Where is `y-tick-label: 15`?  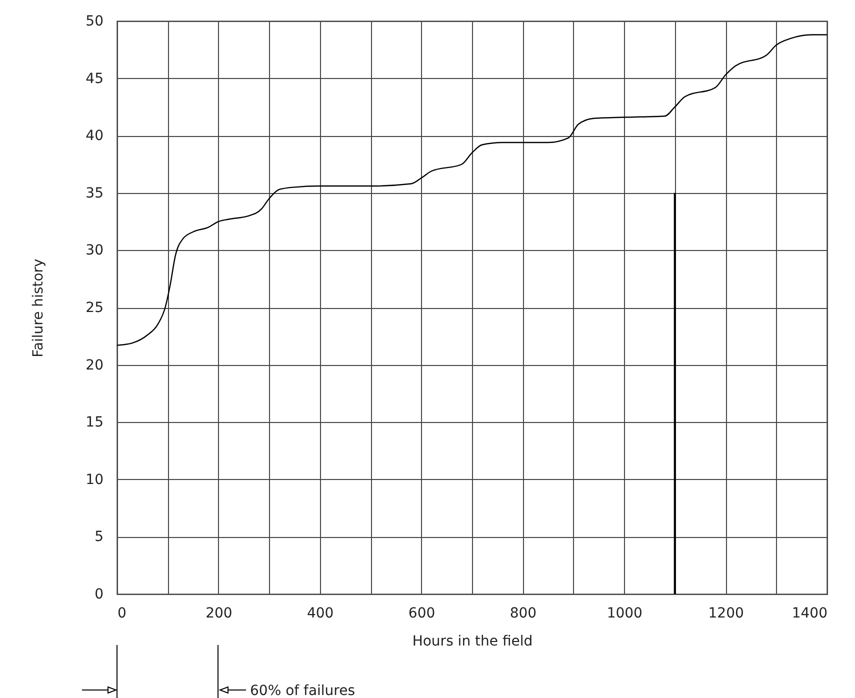 y-tick-label: 15 is located at coordinates (95, 422).